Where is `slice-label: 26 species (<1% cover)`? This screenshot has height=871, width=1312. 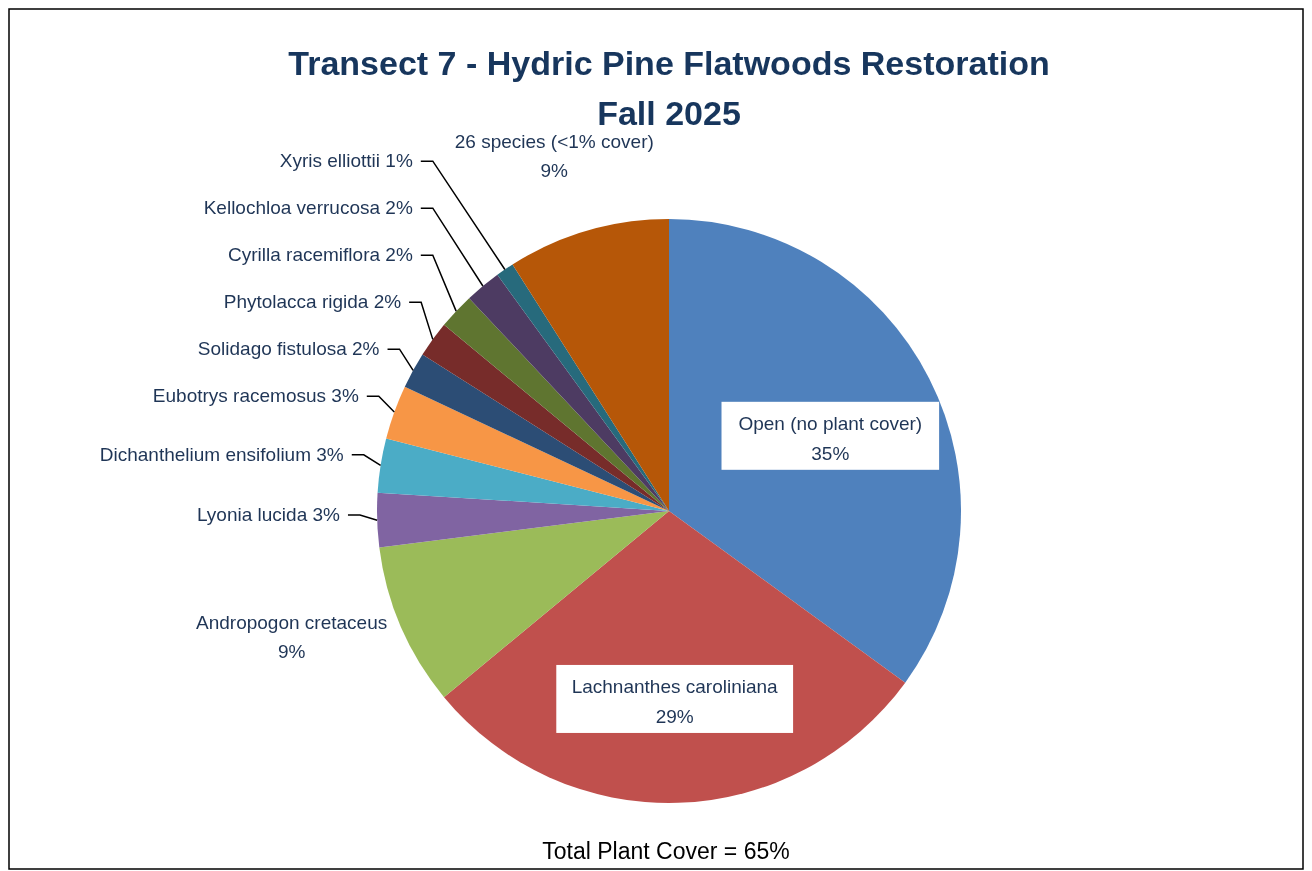
slice-label: 26 species (<1% cover) is located at coordinates (554, 141).